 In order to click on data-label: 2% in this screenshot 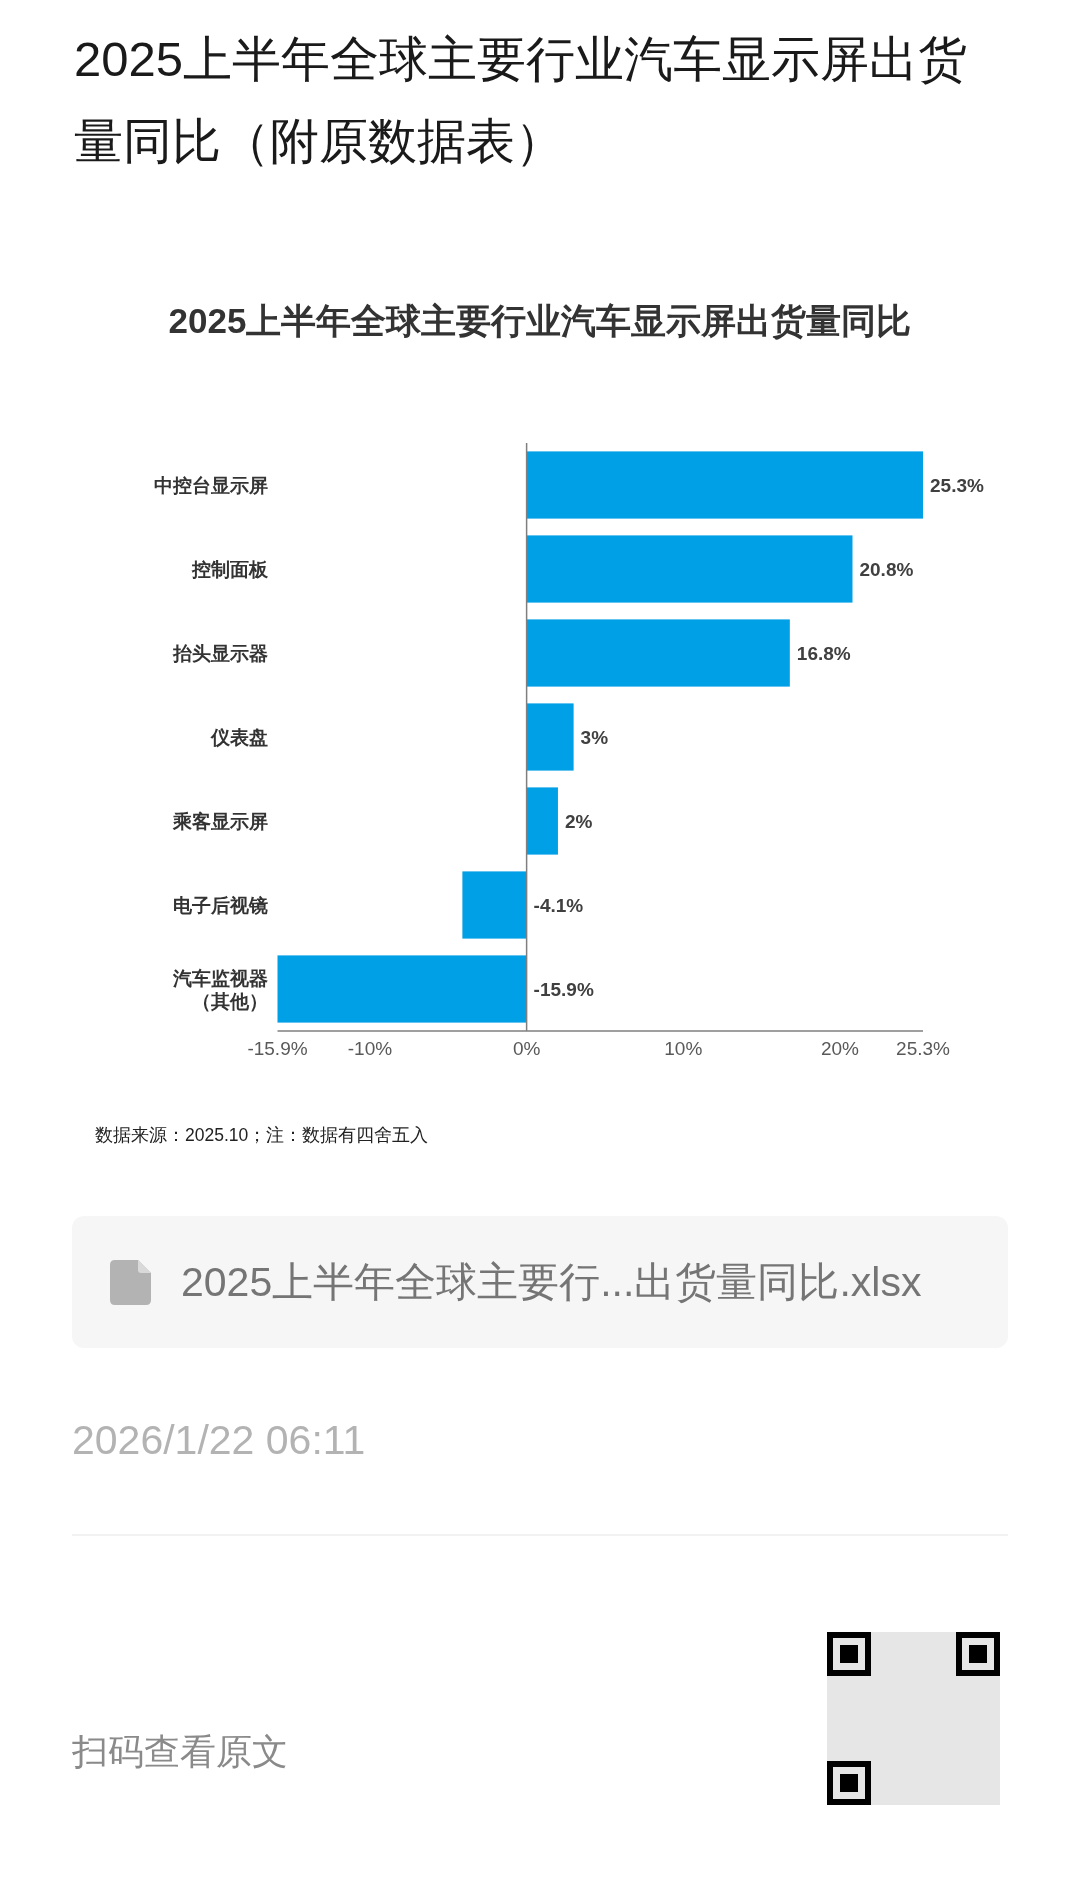, I will do `click(578, 821)`.